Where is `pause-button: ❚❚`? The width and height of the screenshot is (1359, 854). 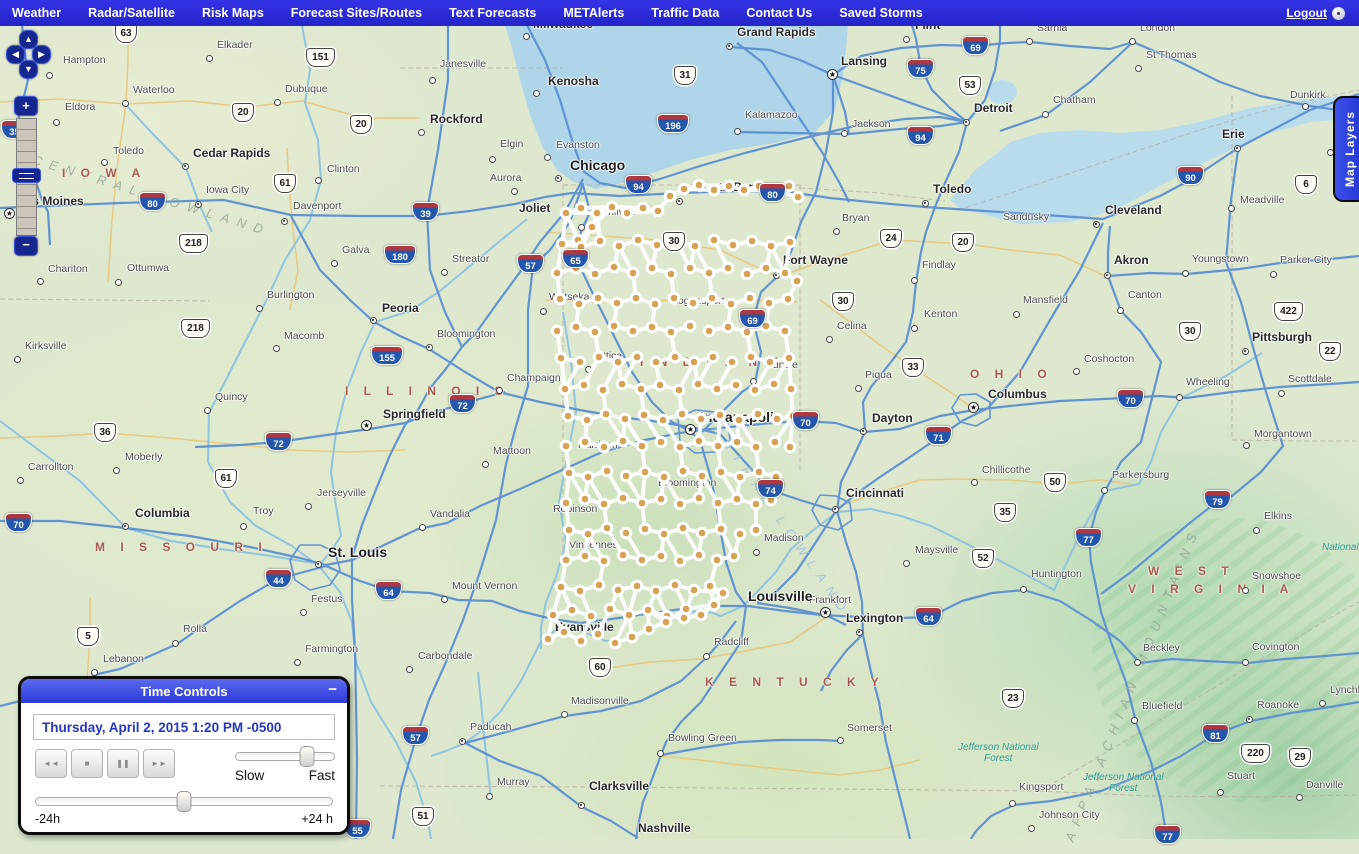
pause-button: ❚❚ is located at coordinates (123, 763).